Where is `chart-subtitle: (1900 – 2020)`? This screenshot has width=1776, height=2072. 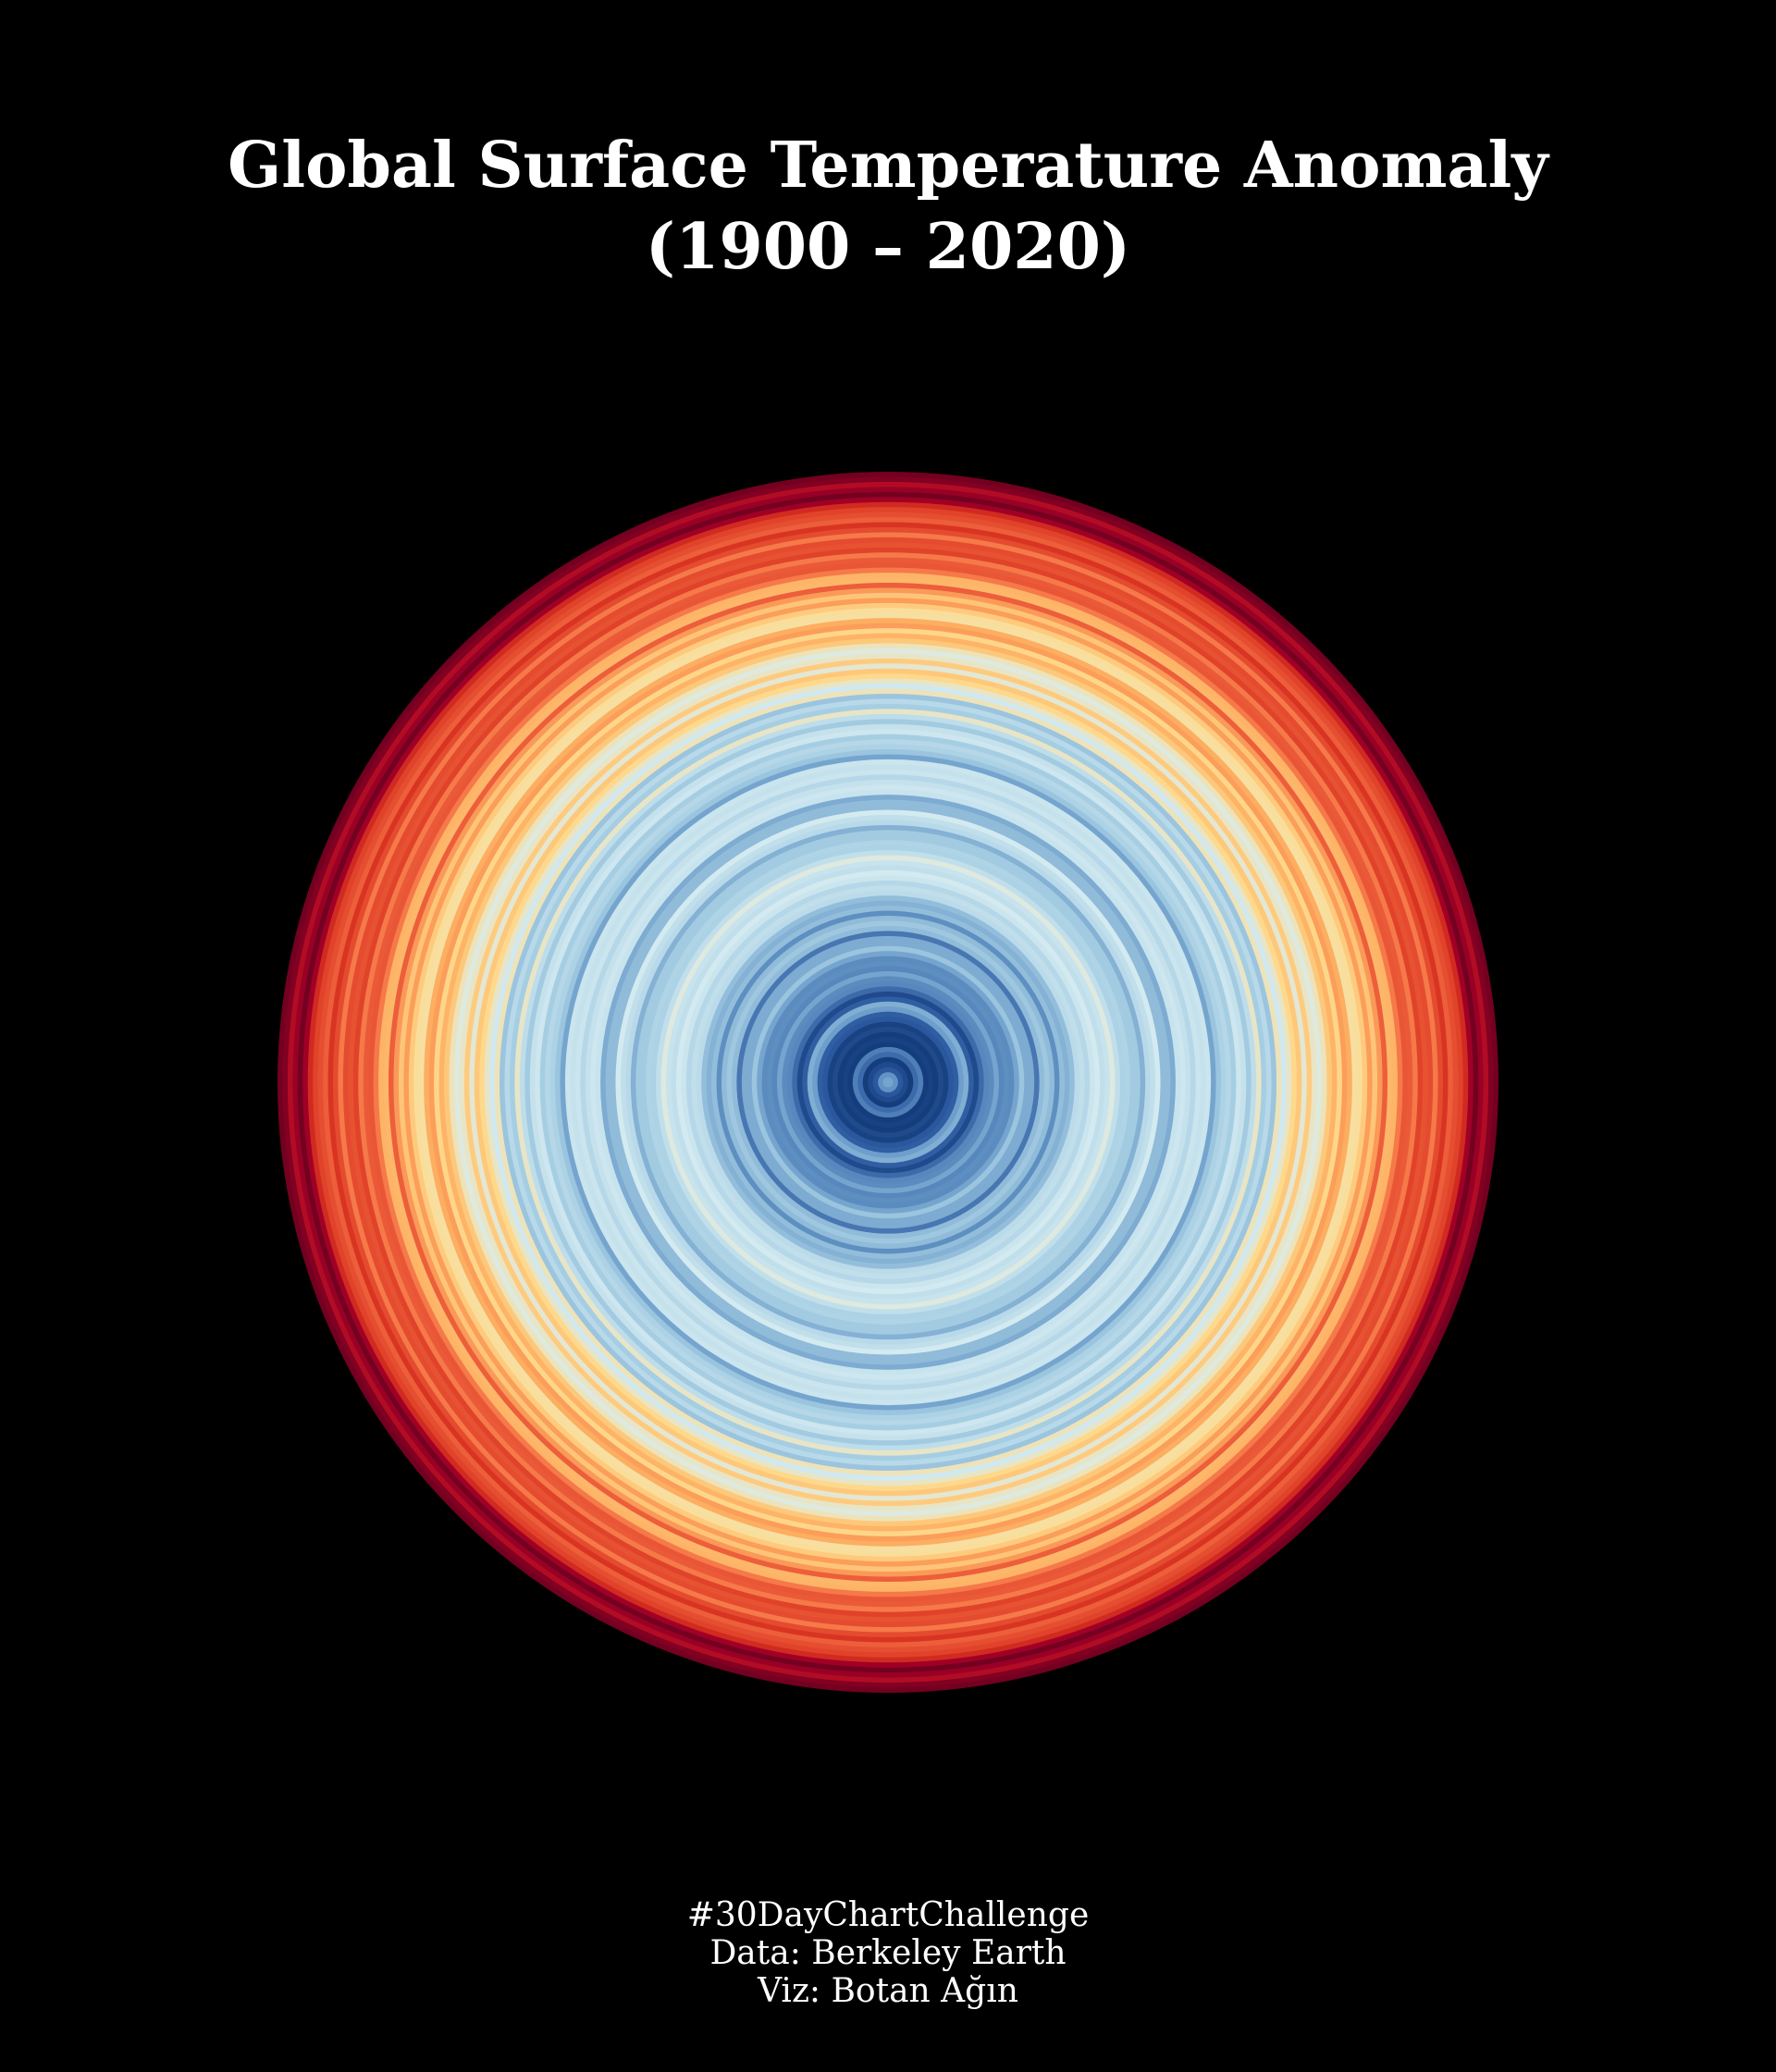
chart-subtitle: (1900 – 2020) is located at coordinates (888, 247).